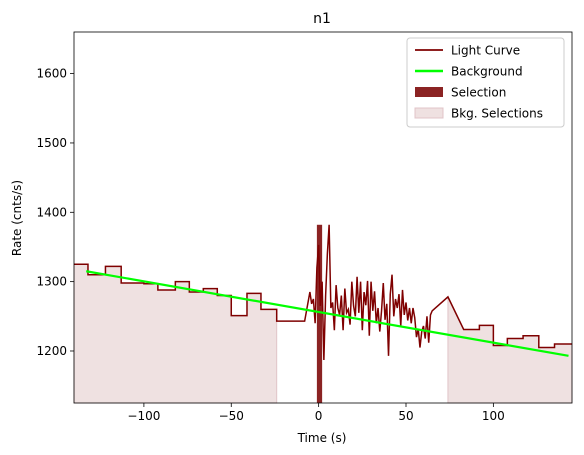 This screenshot has width=584, height=455. I want to click on legend-label: Light Curve, so click(485, 51).